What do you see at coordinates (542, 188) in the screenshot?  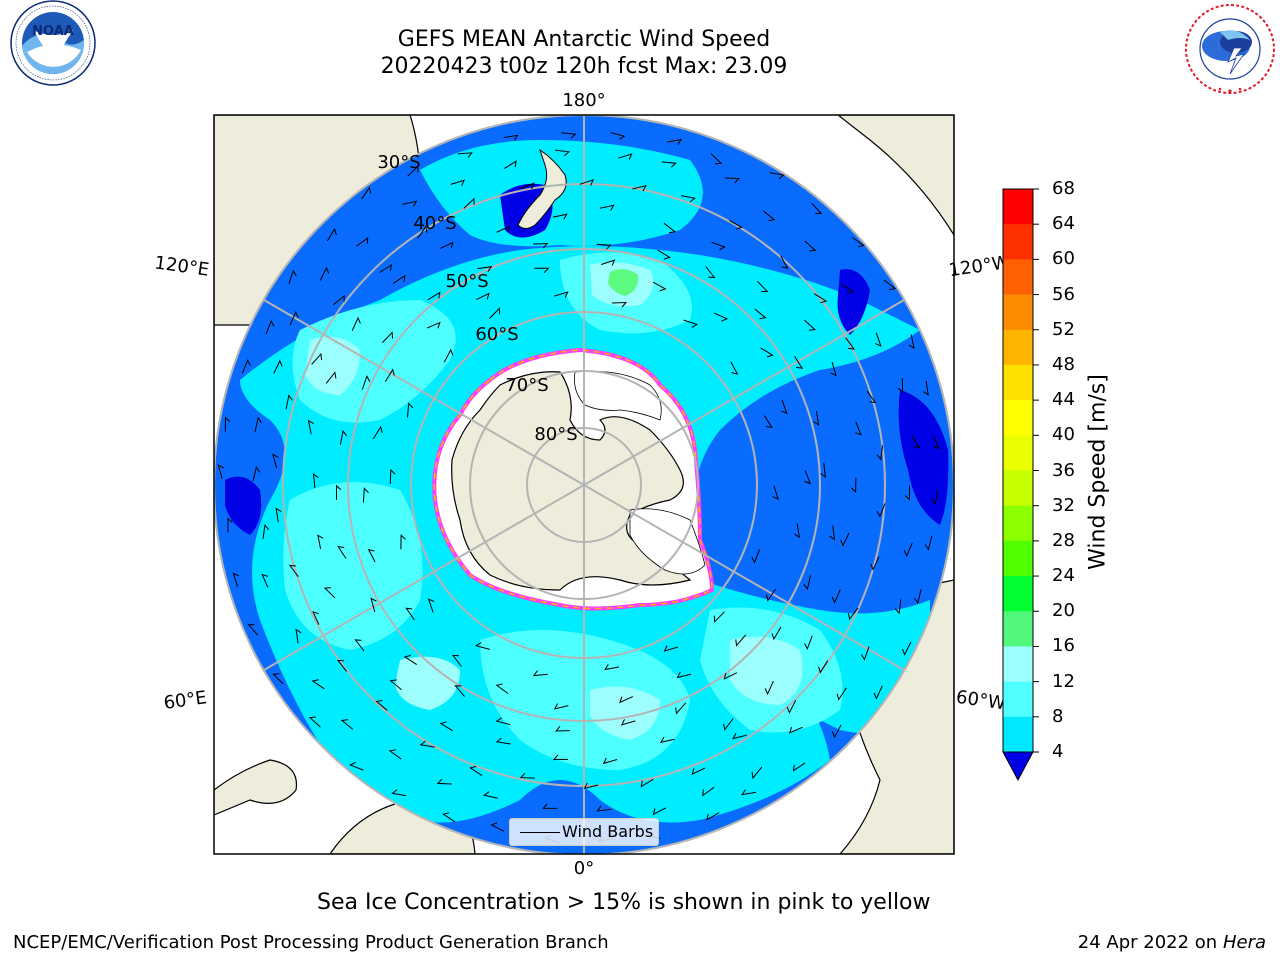 I see `new-zealand-landmass` at bounding box center [542, 188].